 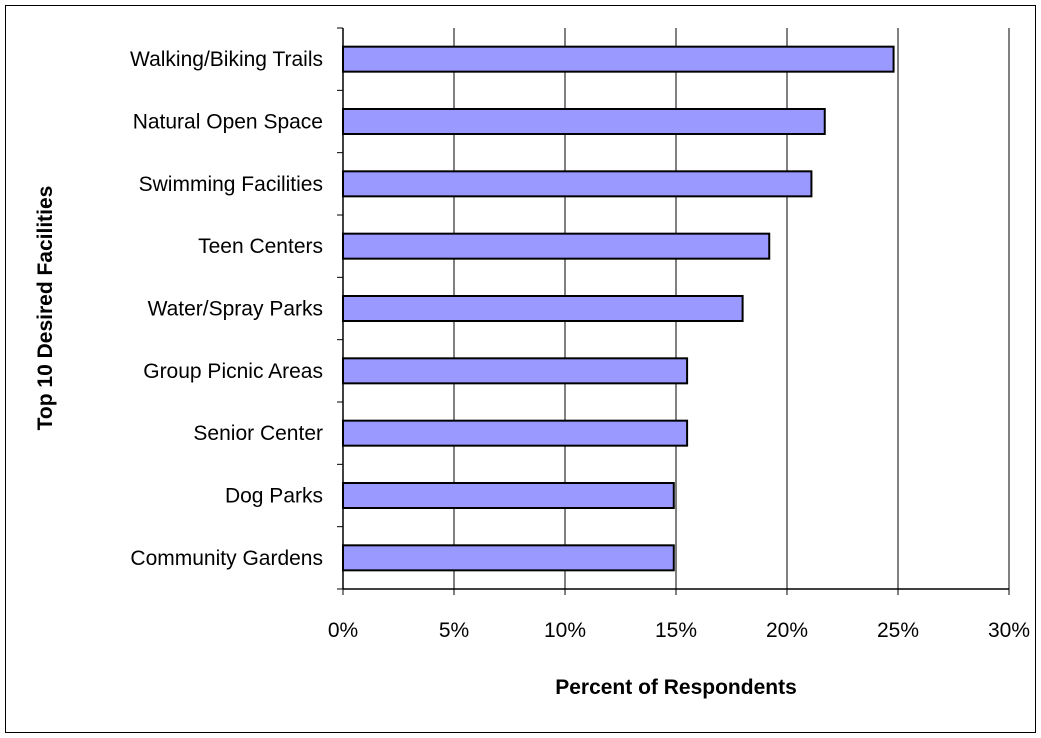 What do you see at coordinates (258, 433) in the screenshot?
I see `category-label: Senior Center` at bounding box center [258, 433].